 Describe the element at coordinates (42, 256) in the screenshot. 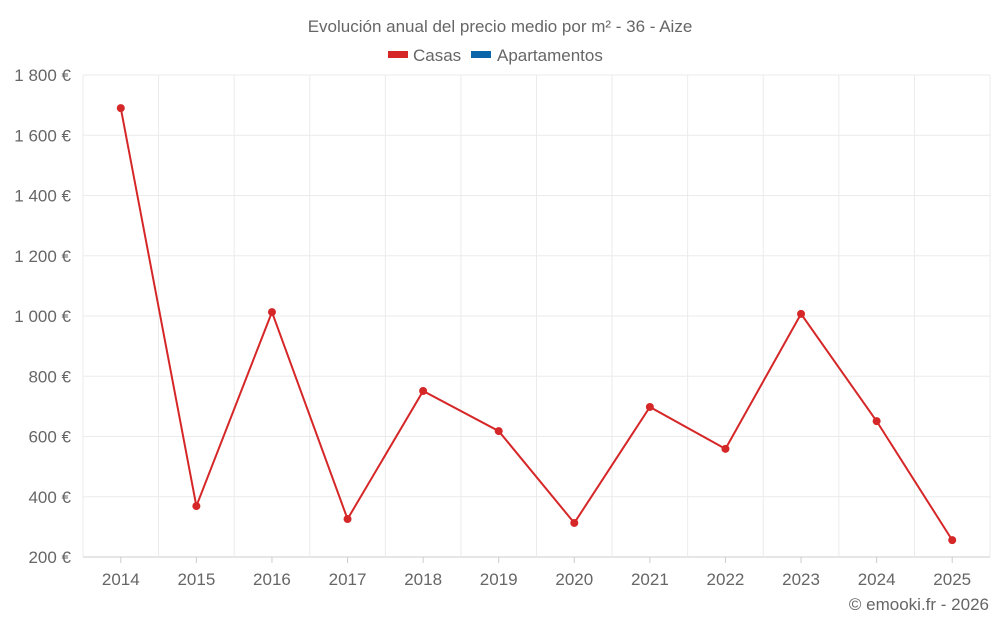

I see `y-tick-label: 1 200 €` at that location.